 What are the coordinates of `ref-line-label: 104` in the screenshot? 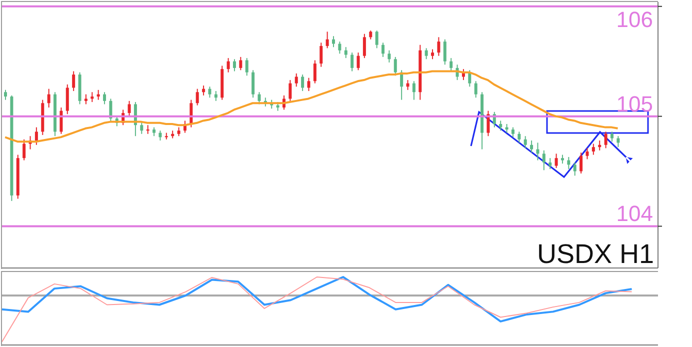 It's located at (634, 213).